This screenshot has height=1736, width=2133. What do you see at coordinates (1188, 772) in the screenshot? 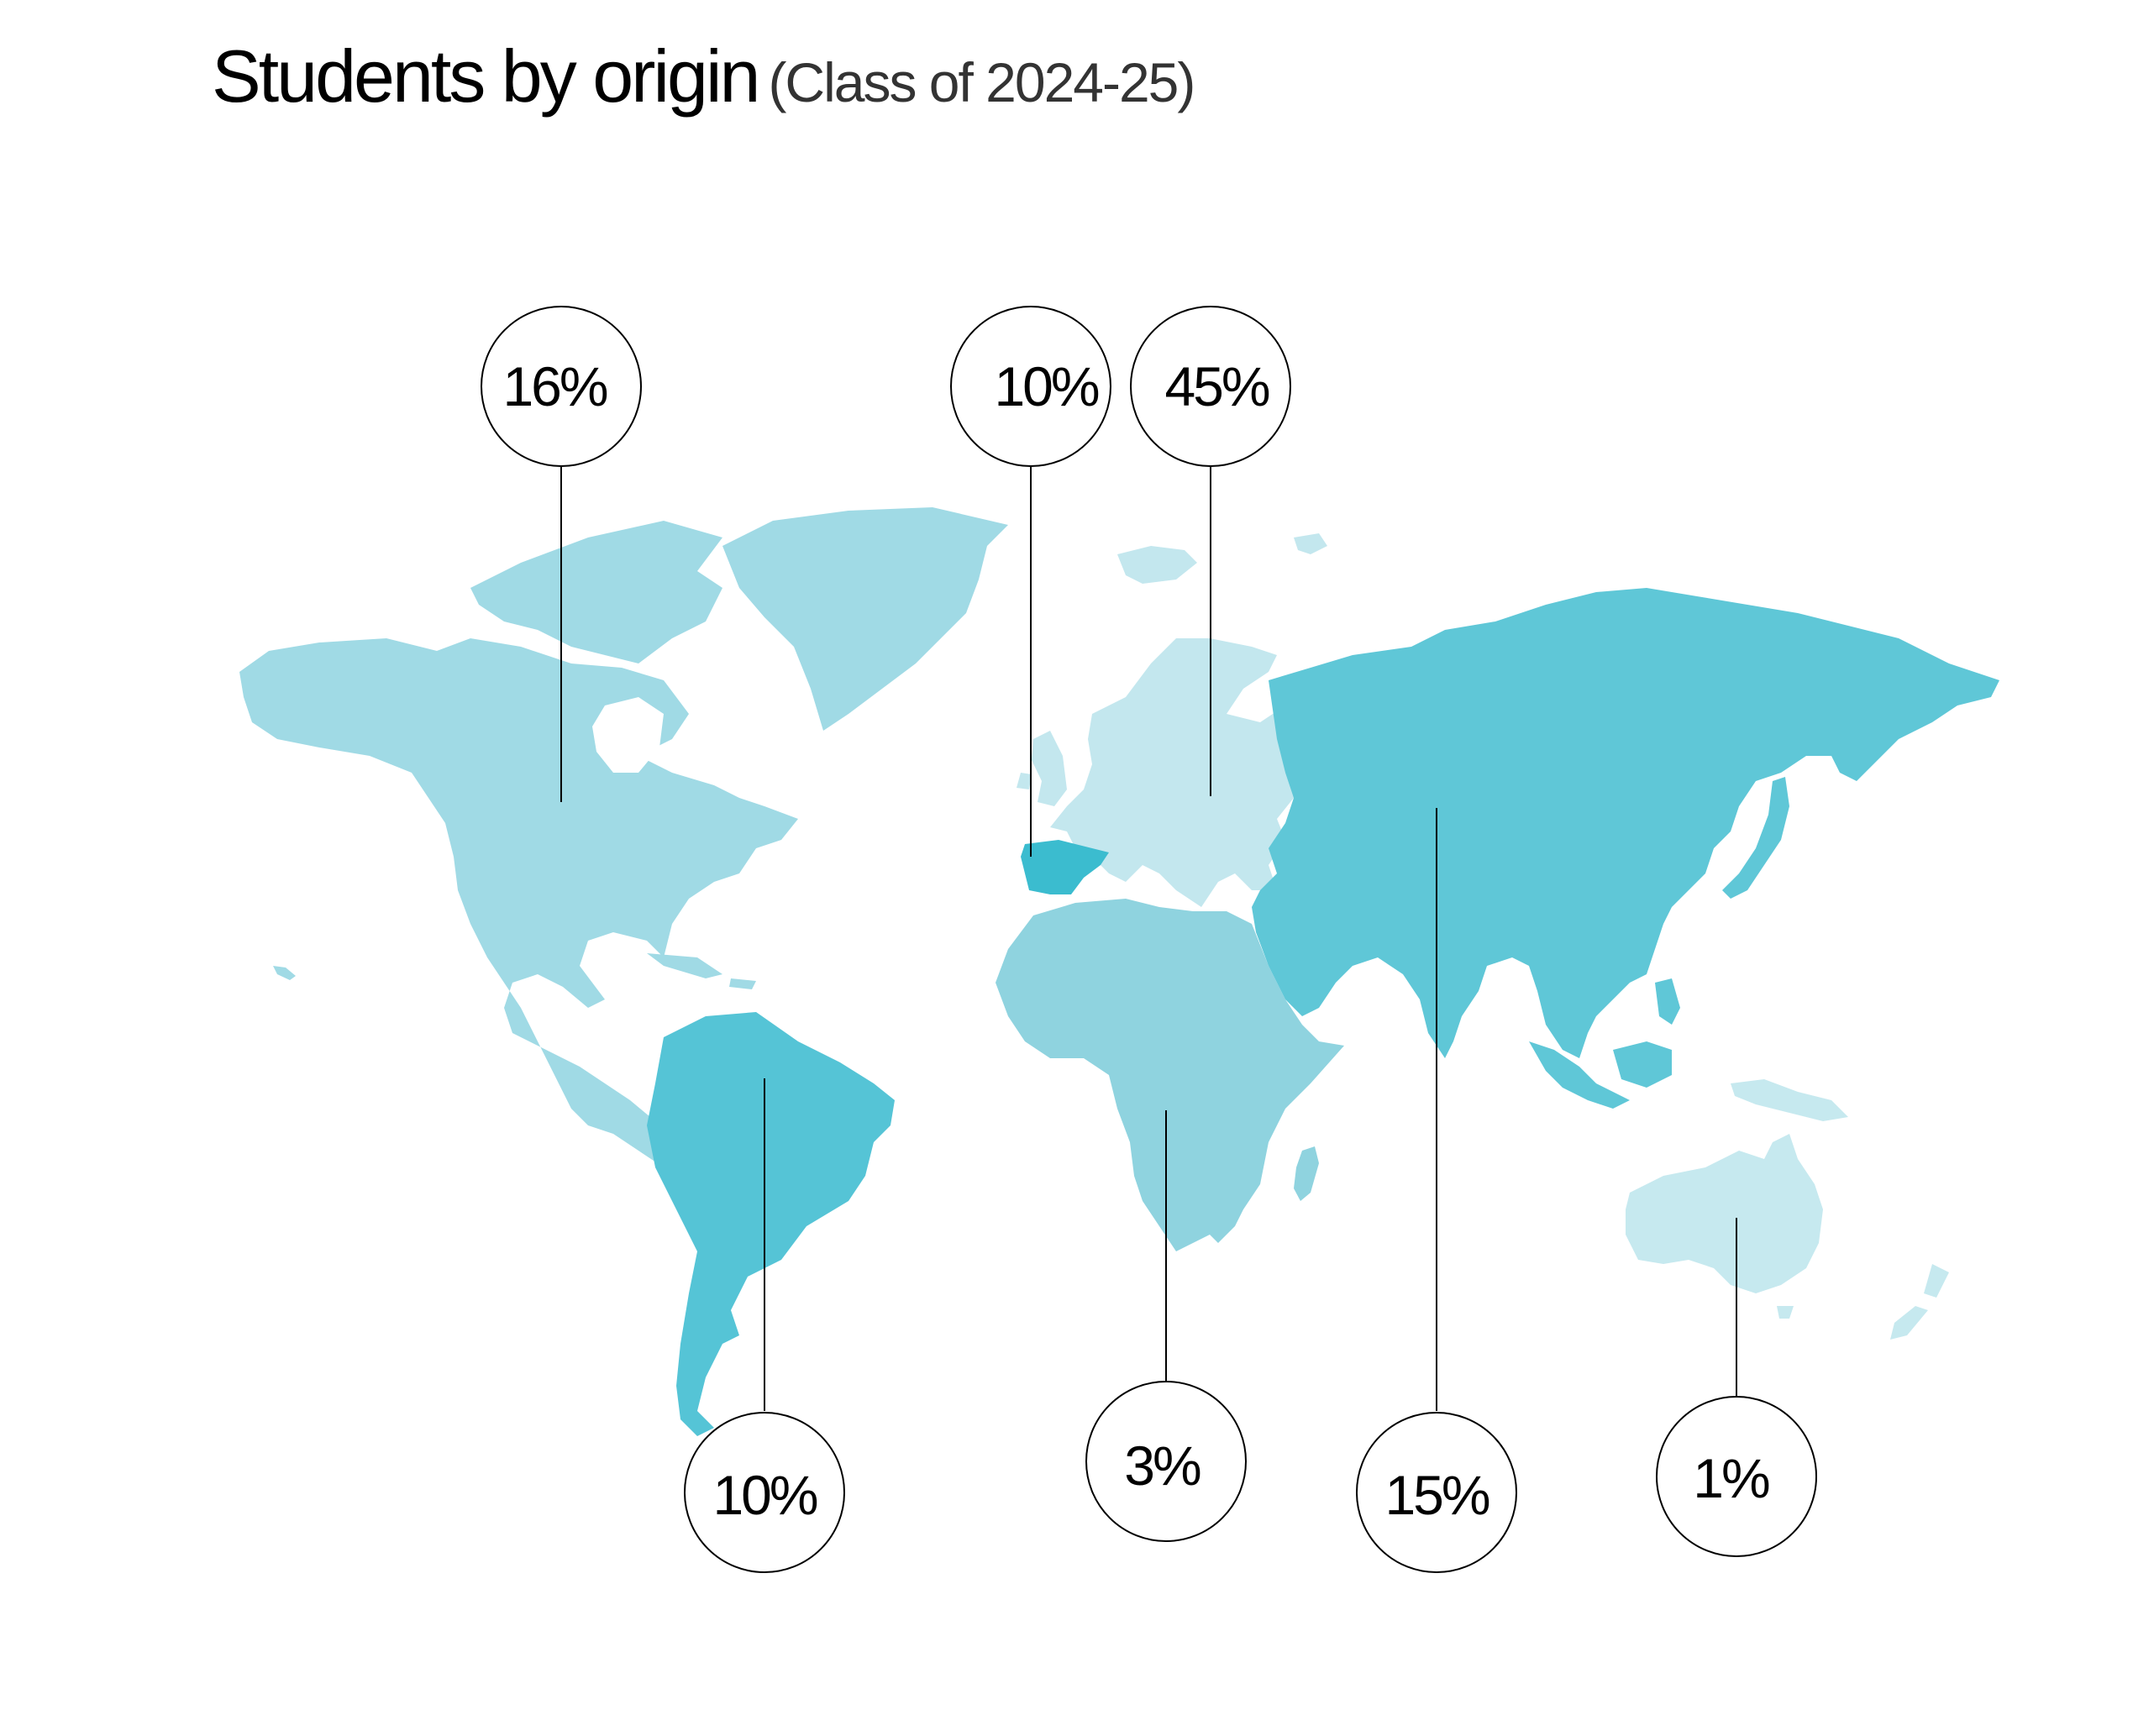
I see `europe-shape` at bounding box center [1188, 772].